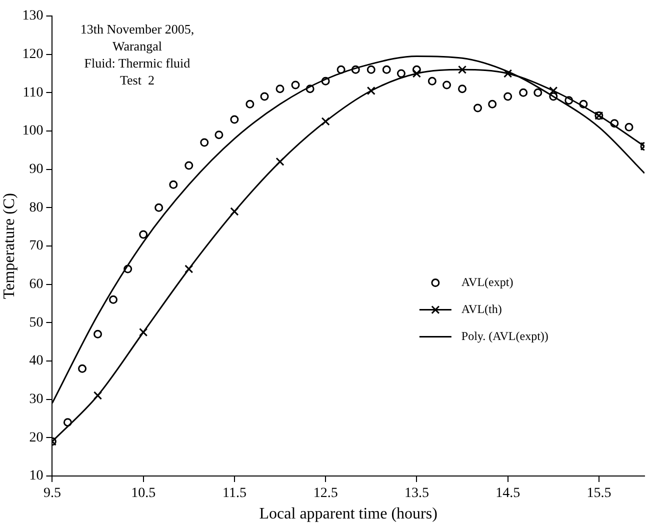  I want to click on y-tick-label: 30, so click(36, 400).